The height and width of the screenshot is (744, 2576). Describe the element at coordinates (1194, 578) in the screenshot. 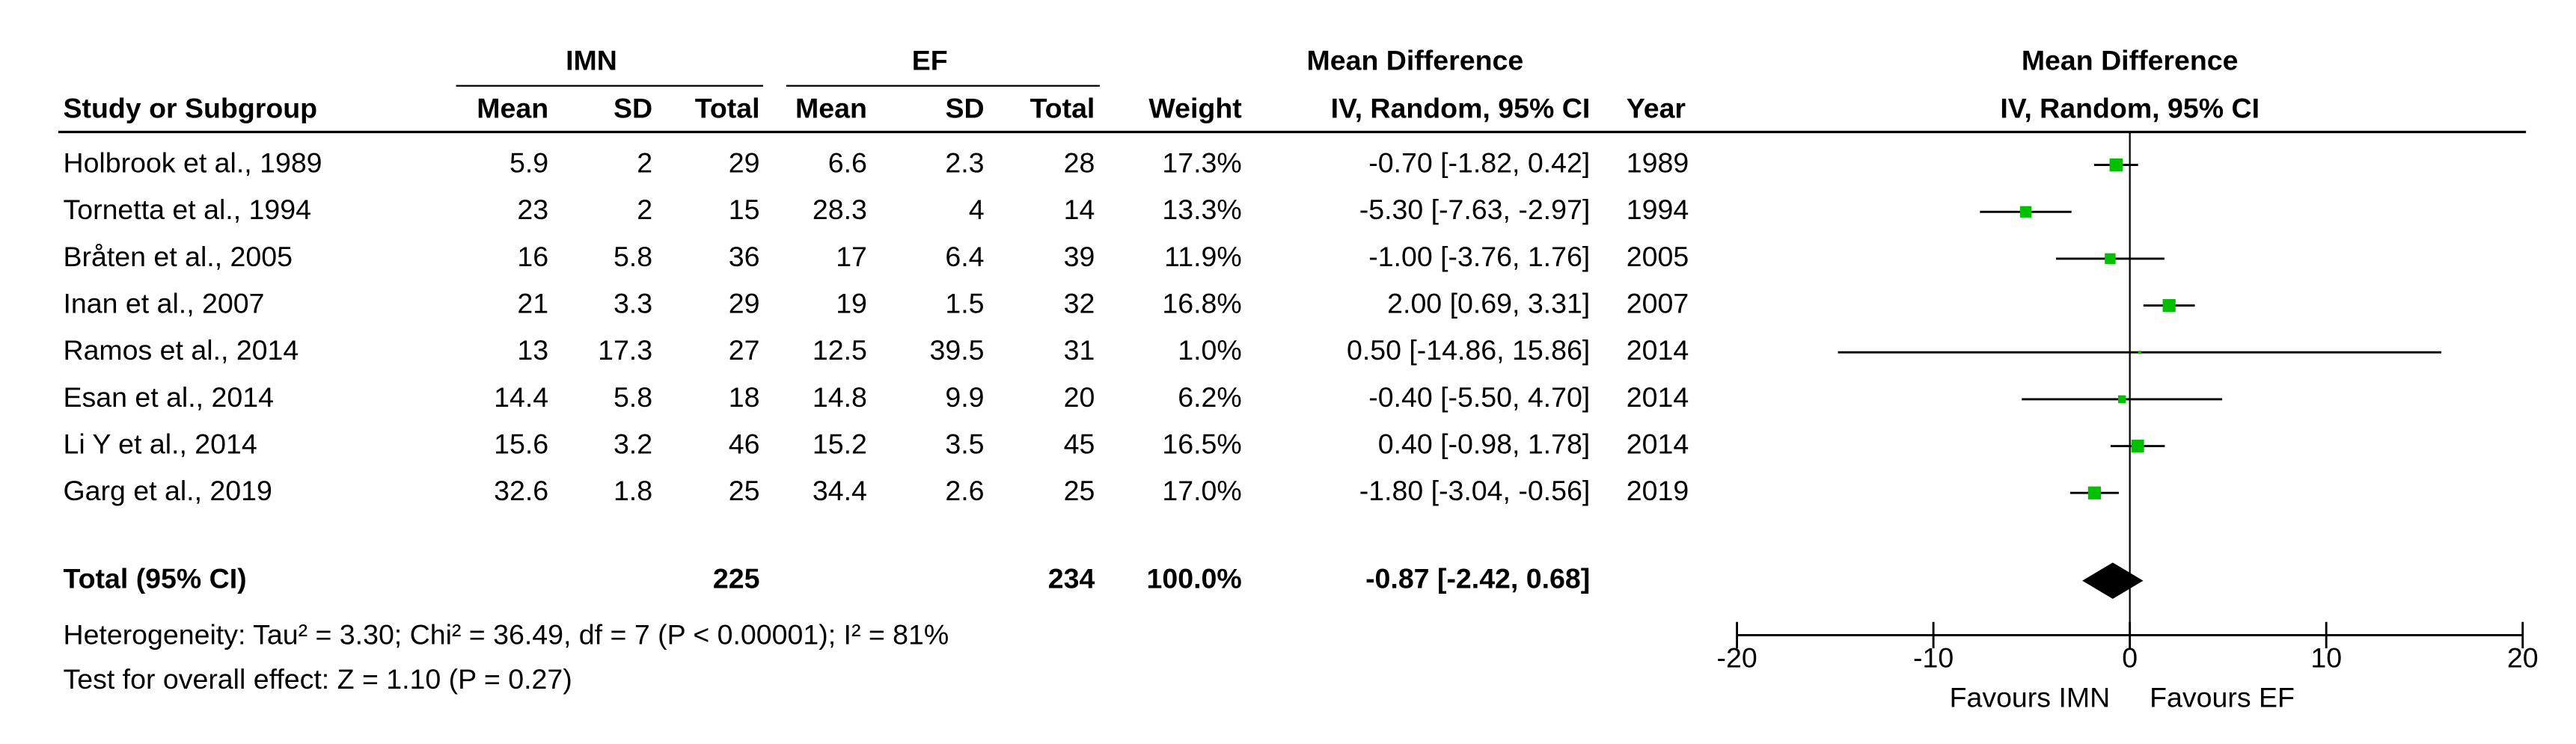

I see `total-cell: 100.0%` at that location.